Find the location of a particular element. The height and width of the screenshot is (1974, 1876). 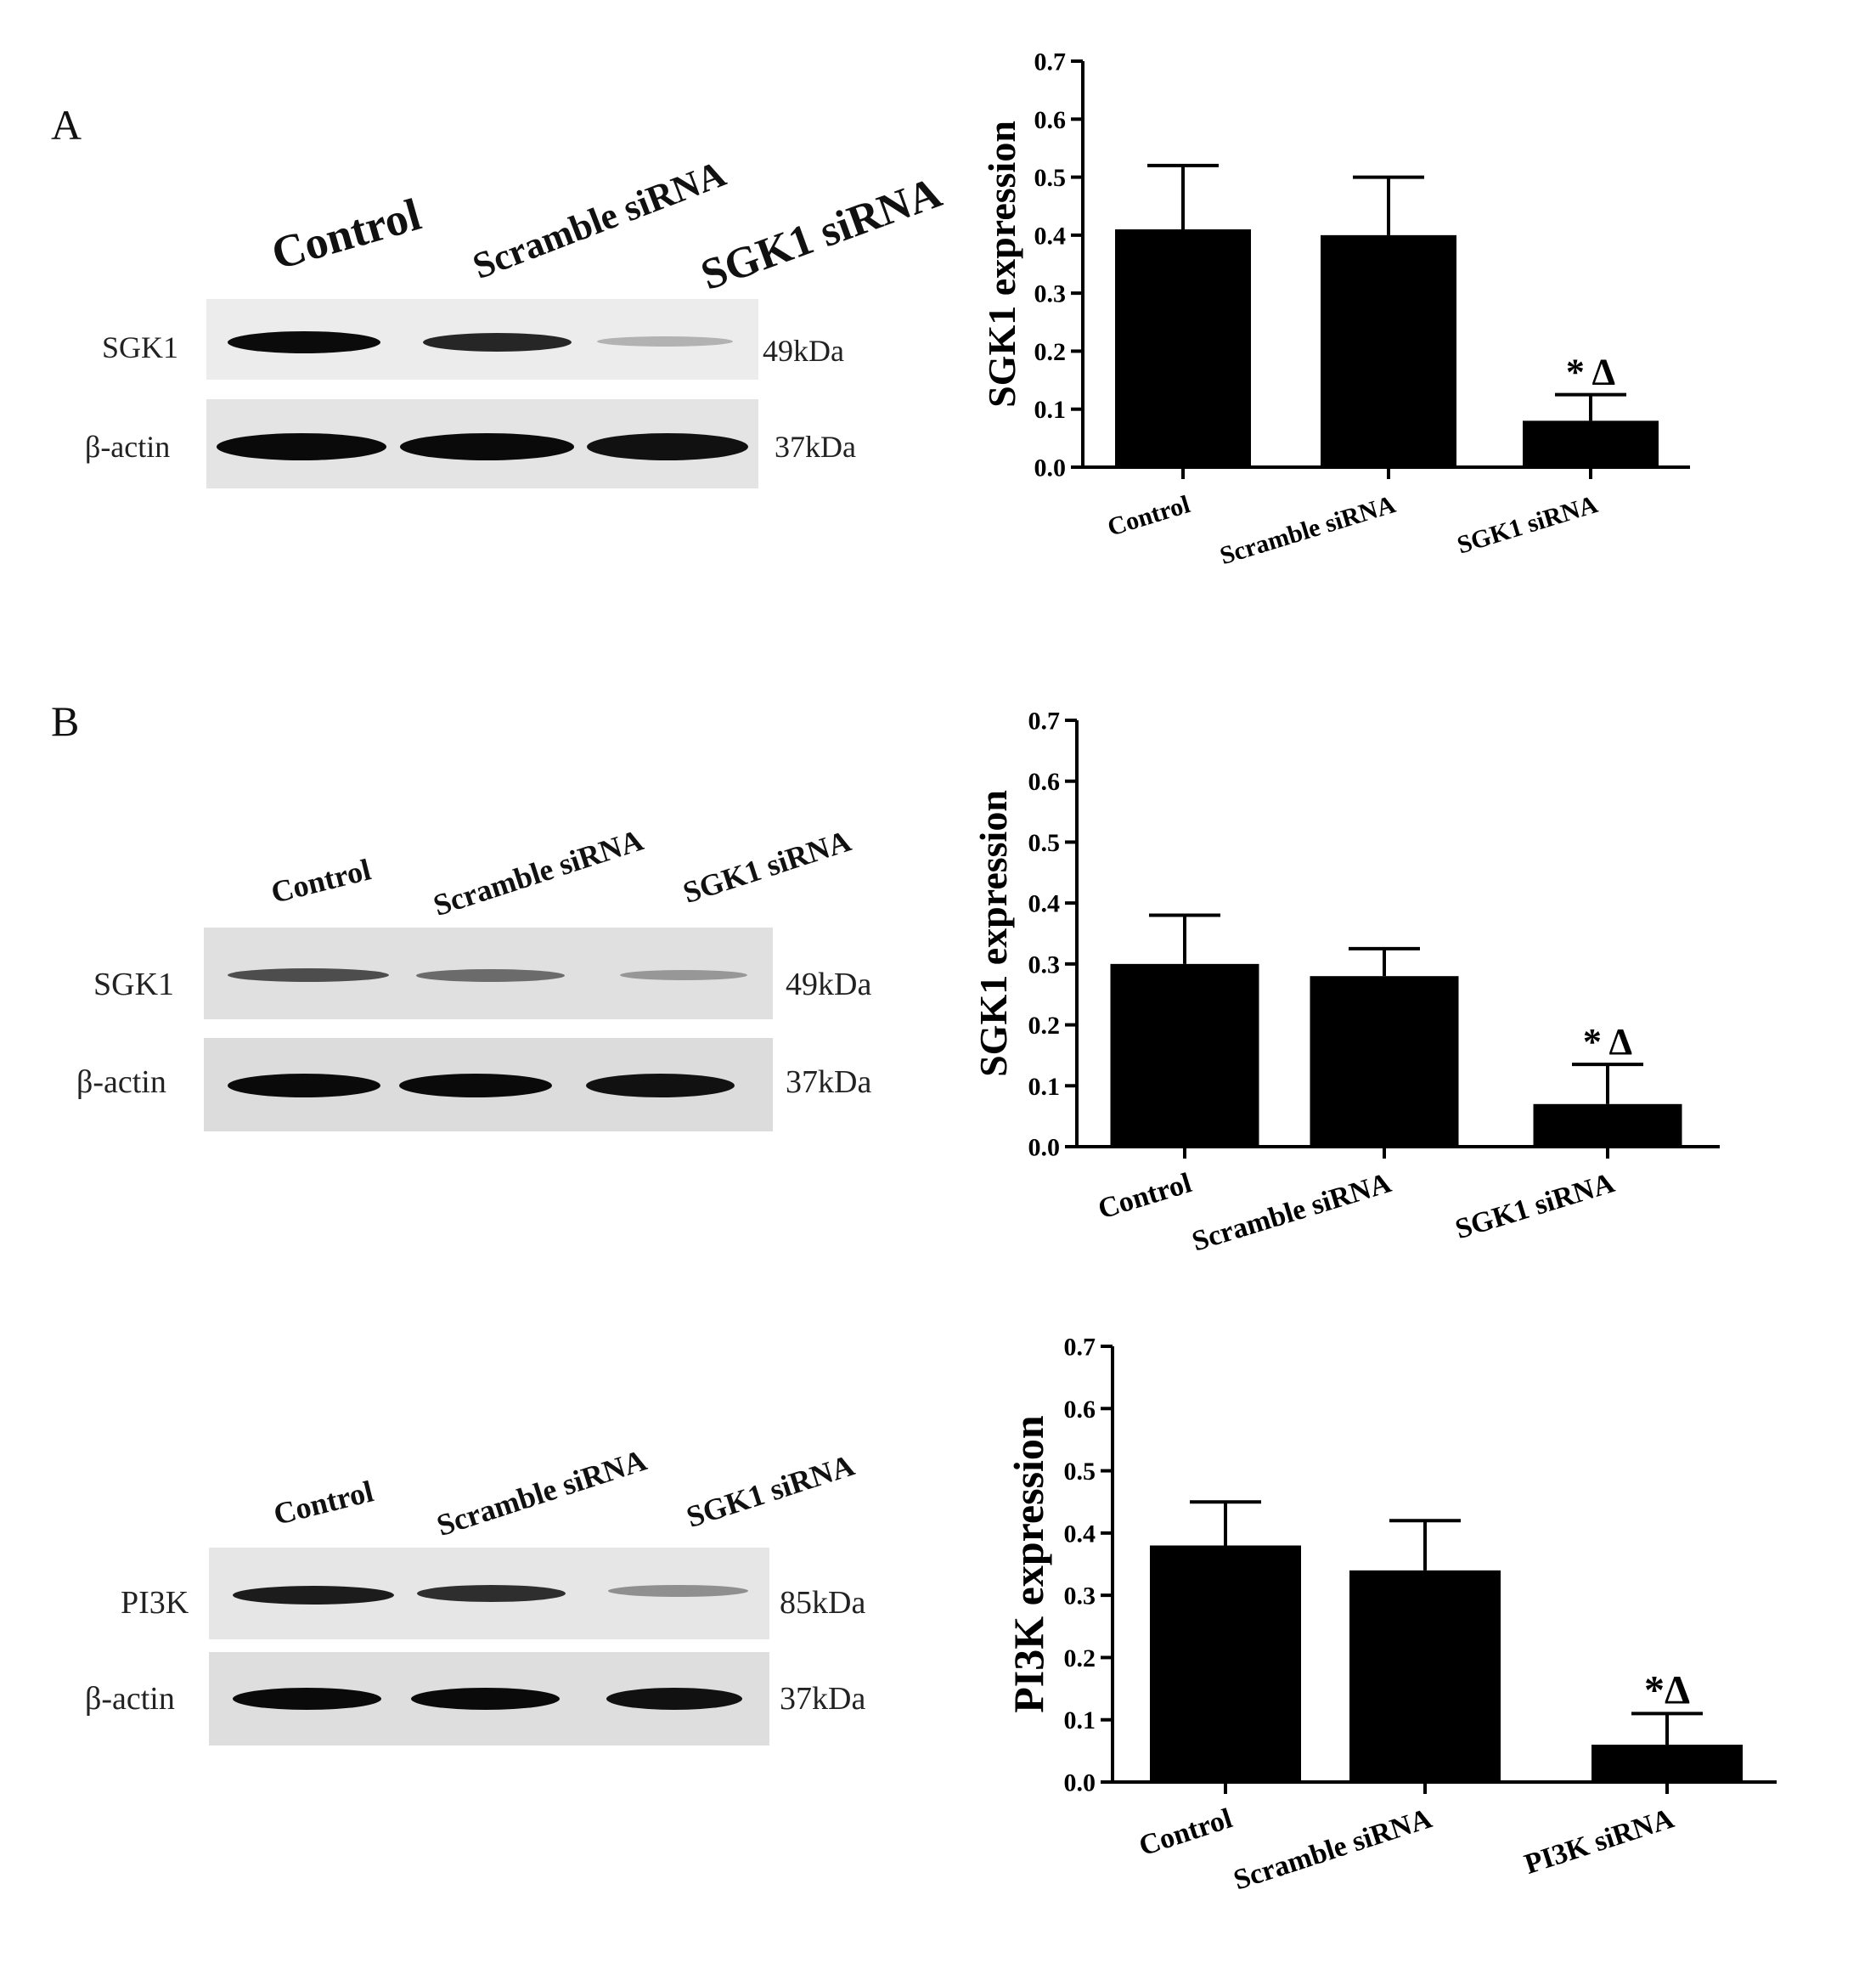

panel-letter-a: A is located at coordinates (66, 125).